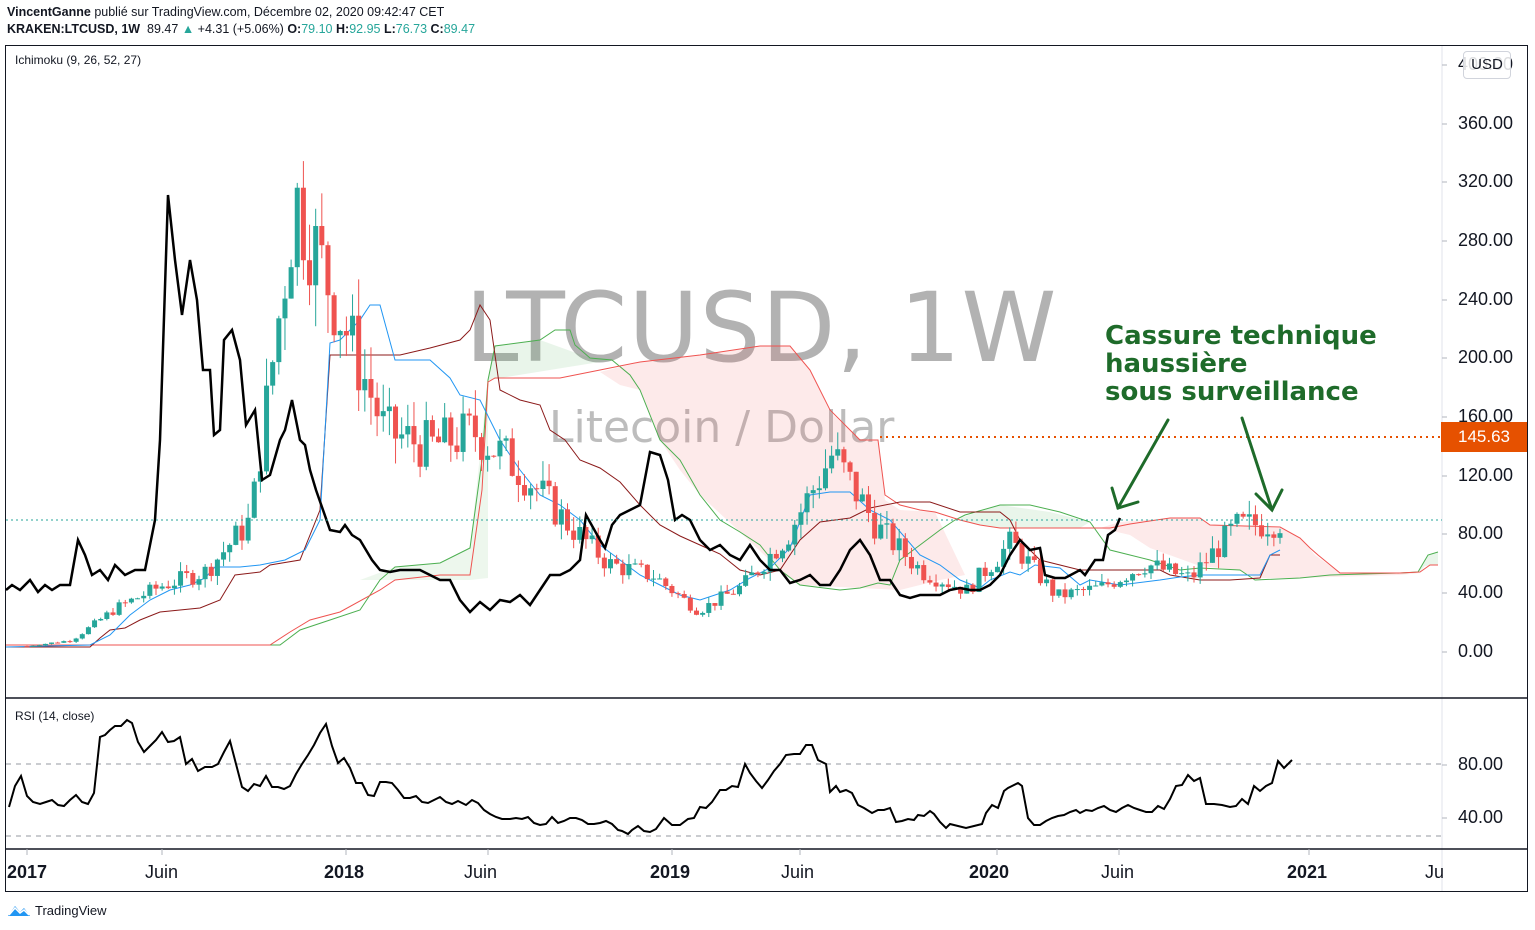 The width and height of the screenshot is (1535, 930). I want to click on y-tick: 240.00, so click(1486, 299).